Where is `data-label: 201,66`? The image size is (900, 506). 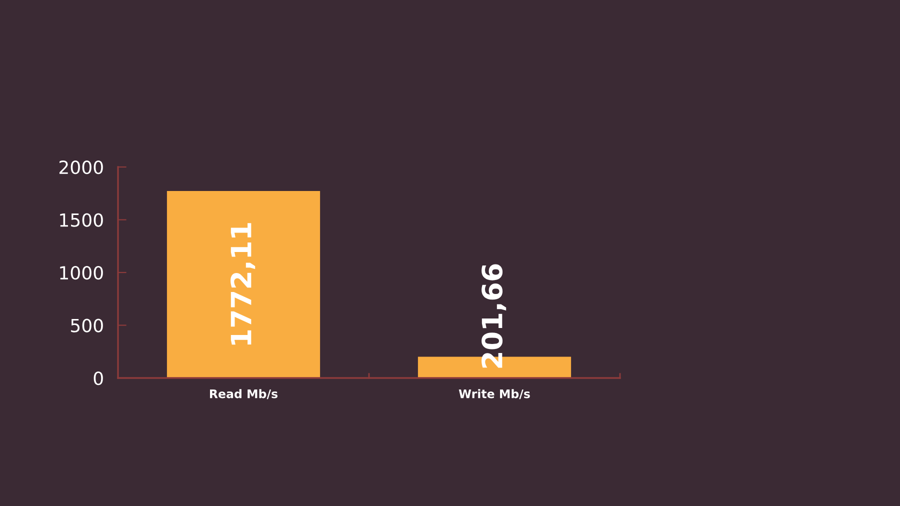
data-label: 201,66 is located at coordinates (494, 316).